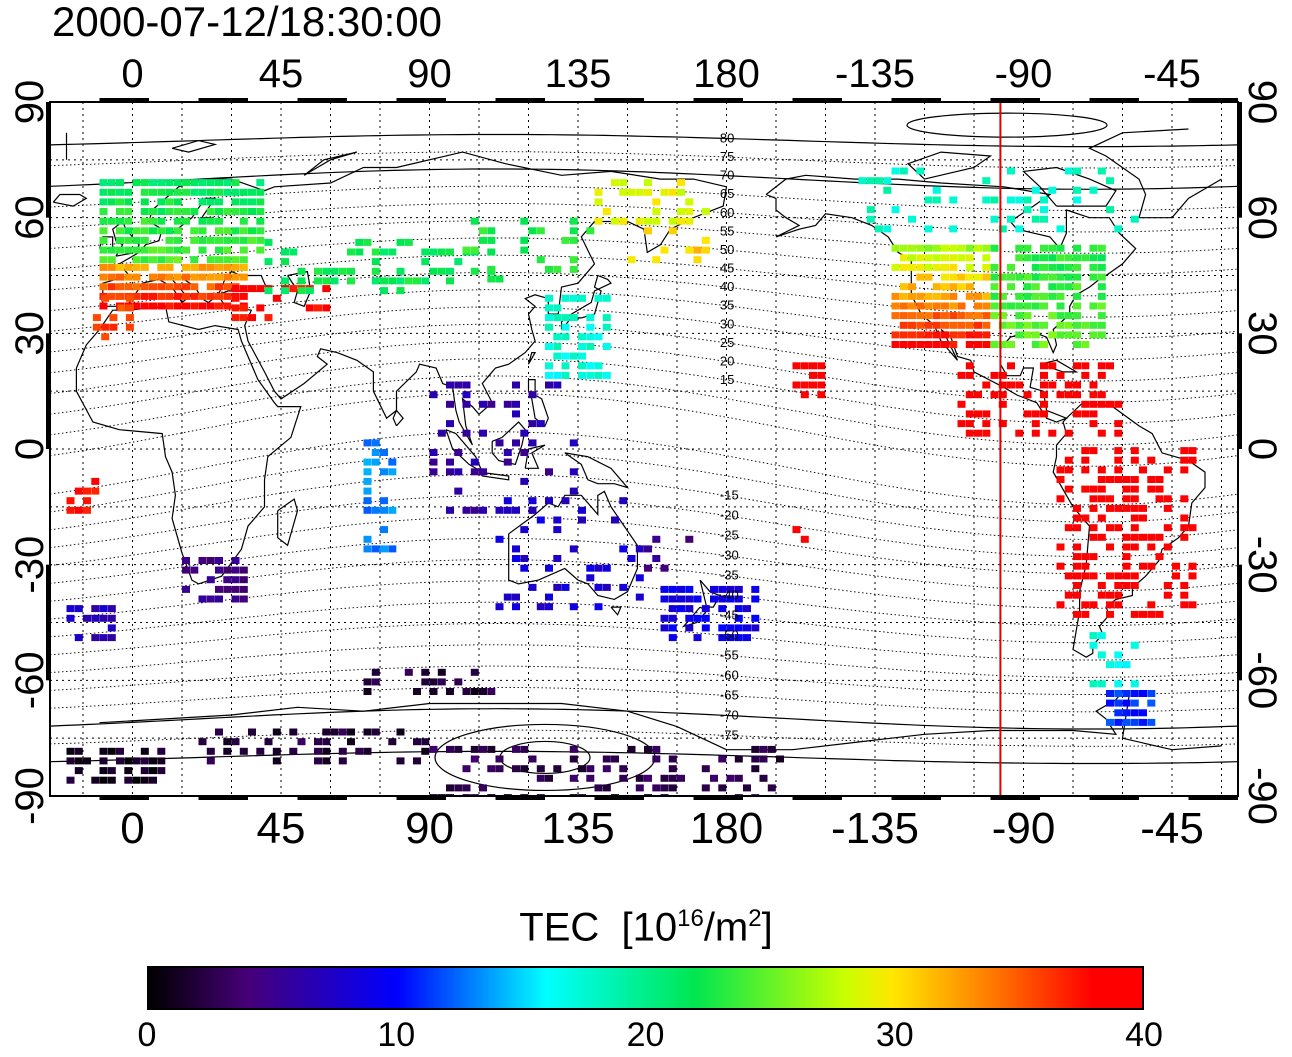 This screenshot has height=1057, width=1292. I want to click on frame-tick-top, so click(1015, 100).